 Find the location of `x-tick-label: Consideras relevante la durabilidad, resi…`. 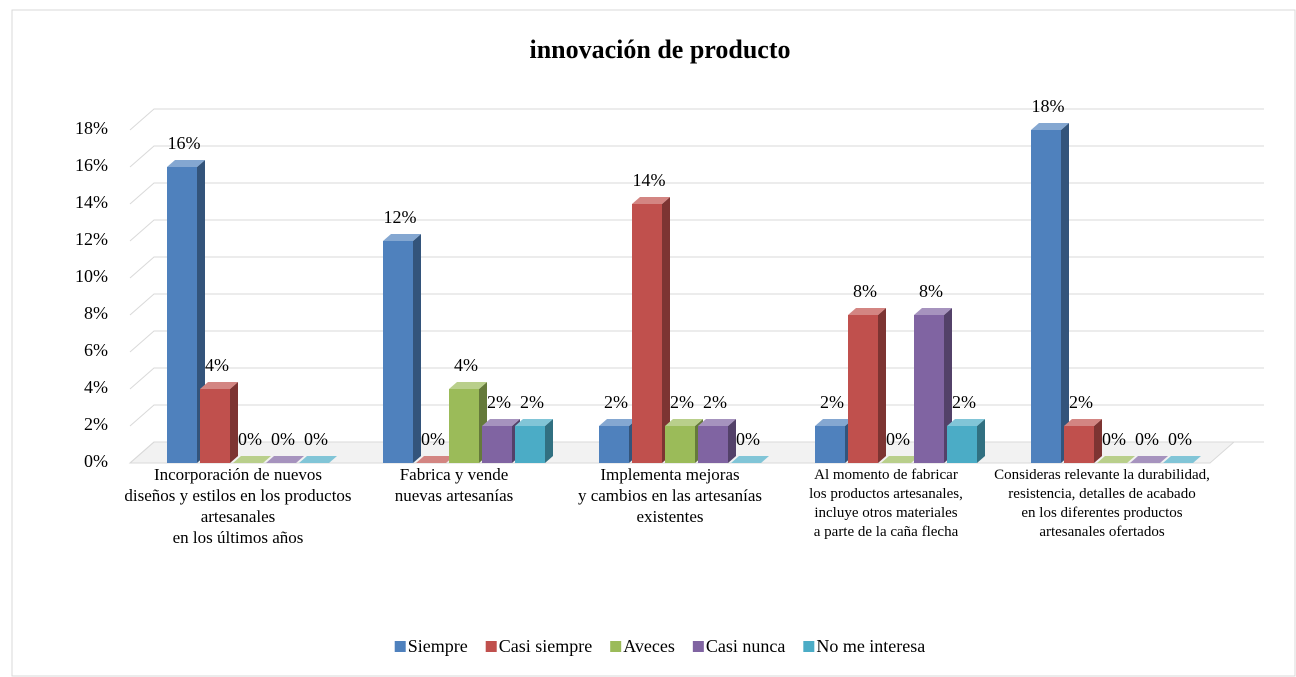

x-tick-label: Consideras relevante la durabilidad, resi… is located at coordinates (1102, 503).